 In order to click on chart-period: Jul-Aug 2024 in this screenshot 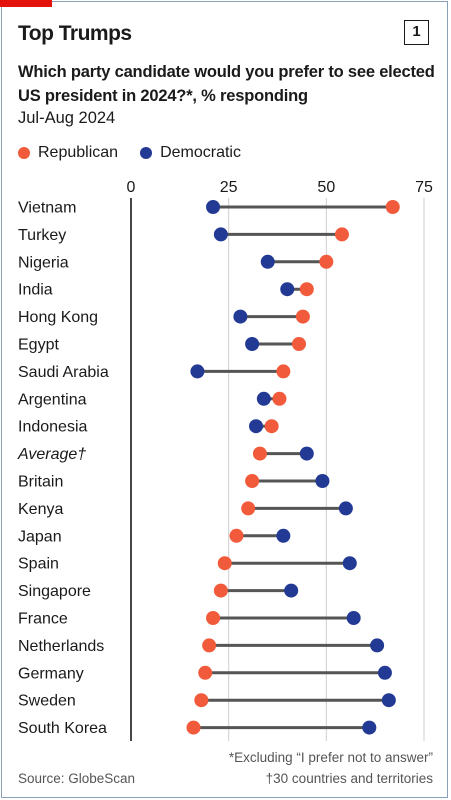, I will do `click(67, 118)`.